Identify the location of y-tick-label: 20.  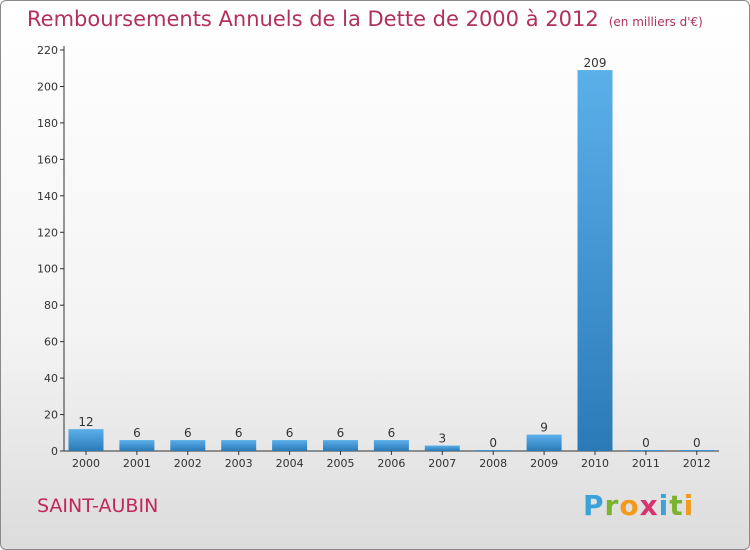
(51, 415).